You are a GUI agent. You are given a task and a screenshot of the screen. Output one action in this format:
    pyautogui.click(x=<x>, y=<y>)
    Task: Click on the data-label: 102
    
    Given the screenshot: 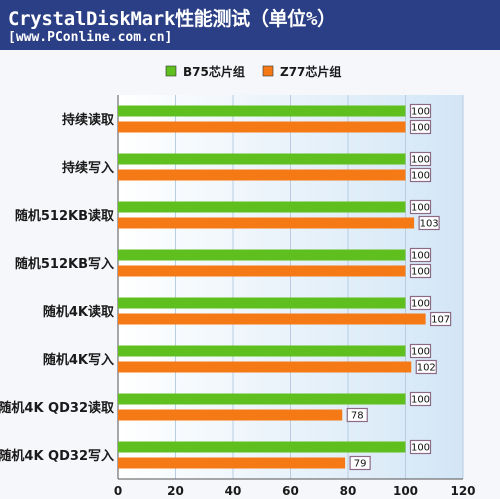 What is the action you would take?
    pyautogui.click(x=426, y=368)
    